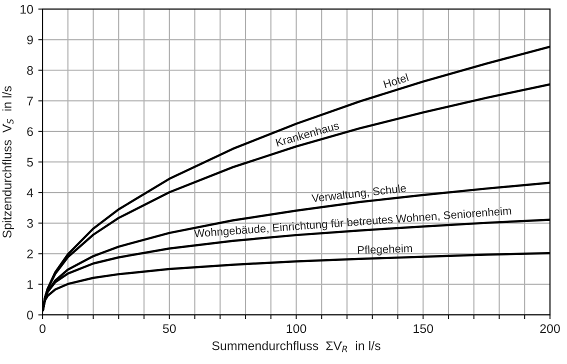 This screenshot has width=567, height=364. I want to click on x-axis-title: Summendurchfluss ΣV̇$_{R}$ in l/s, so click(296, 346).